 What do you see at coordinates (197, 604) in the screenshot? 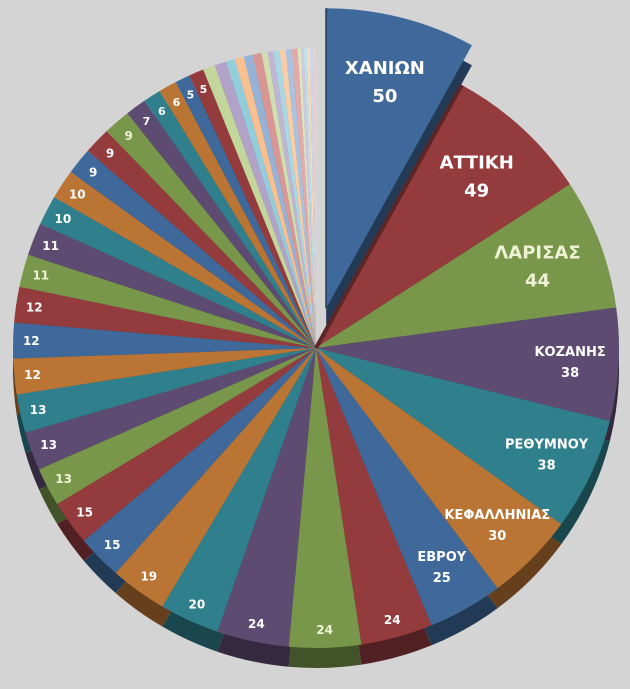
I see `slice-label-value: 20` at bounding box center [197, 604].